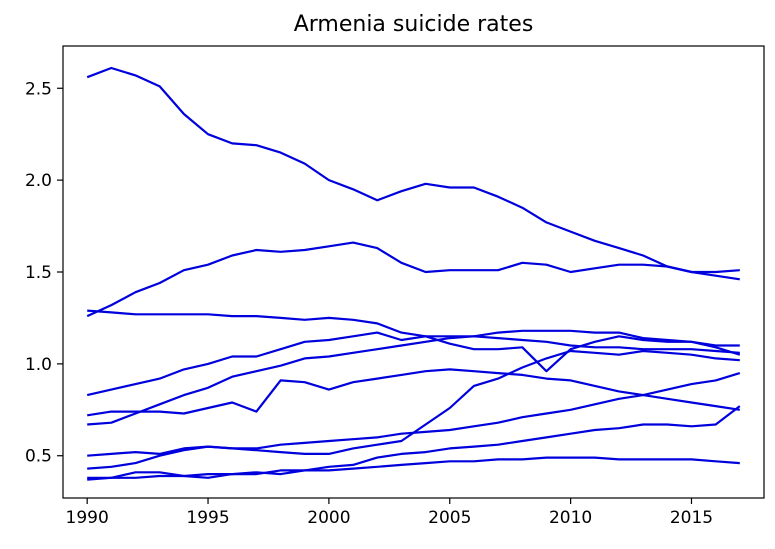 Image resolution: width=775 pixels, height=549 pixels. What do you see at coordinates (413, 24) in the screenshot?
I see `chart-title: Armenia suicide rates` at bounding box center [413, 24].